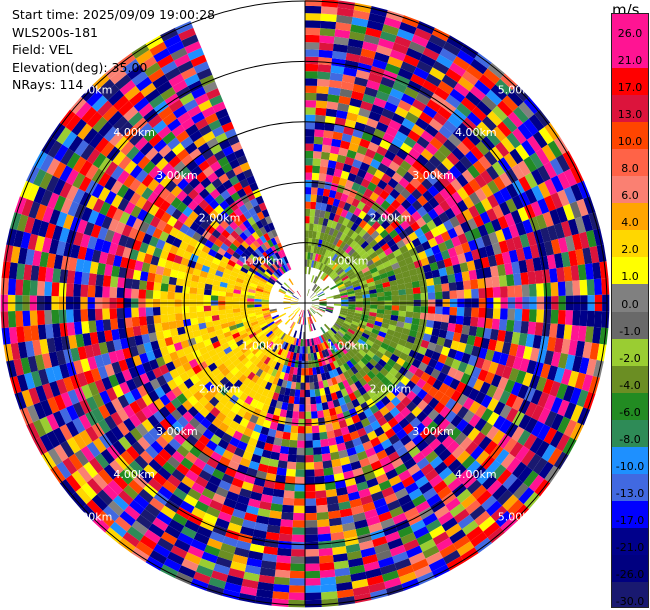 This screenshot has width=650, height=610. What do you see at coordinates (630, 190) in the screenshot?
I see `colorbar-segment` at bounding box center [630, 190].